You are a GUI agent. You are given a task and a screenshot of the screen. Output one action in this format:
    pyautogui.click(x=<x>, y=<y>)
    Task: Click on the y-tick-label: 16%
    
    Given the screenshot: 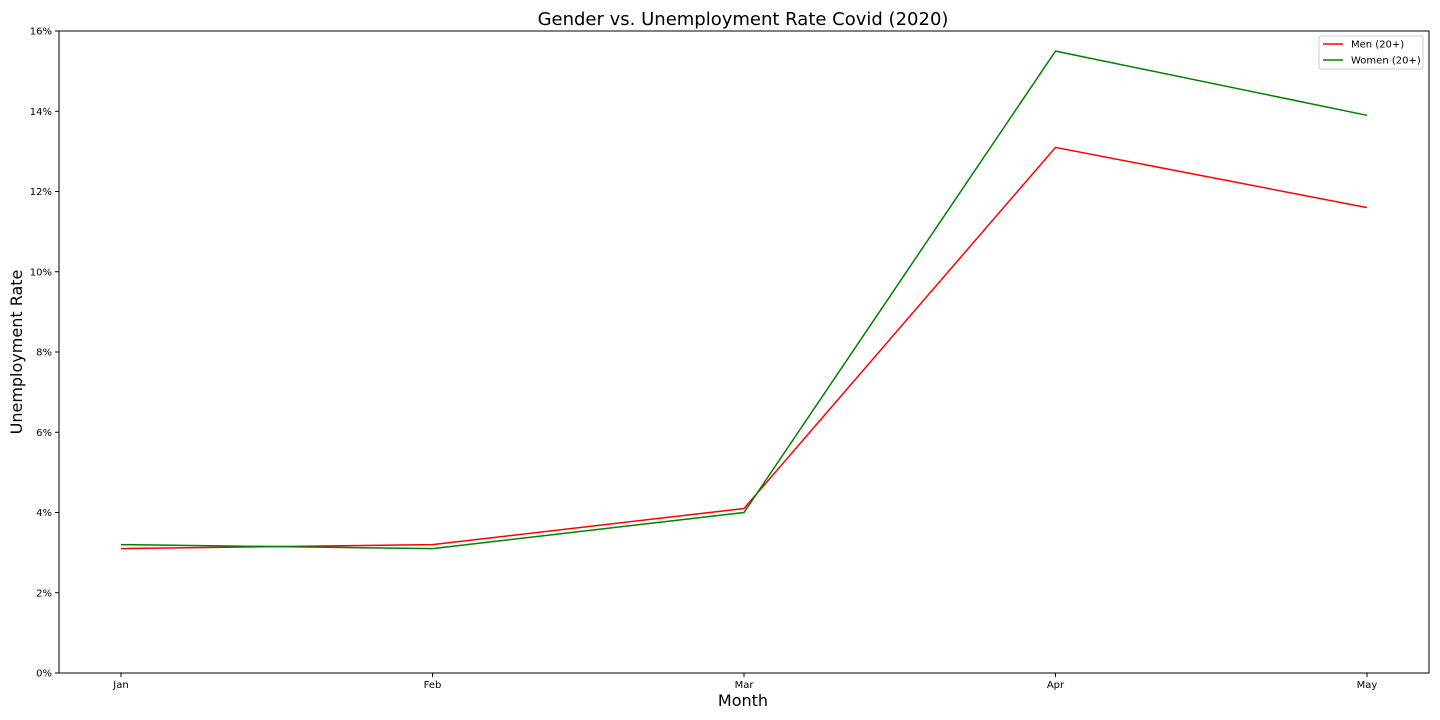 What is the action you would take?
    pyautogui.click(x=41, y=32)
    